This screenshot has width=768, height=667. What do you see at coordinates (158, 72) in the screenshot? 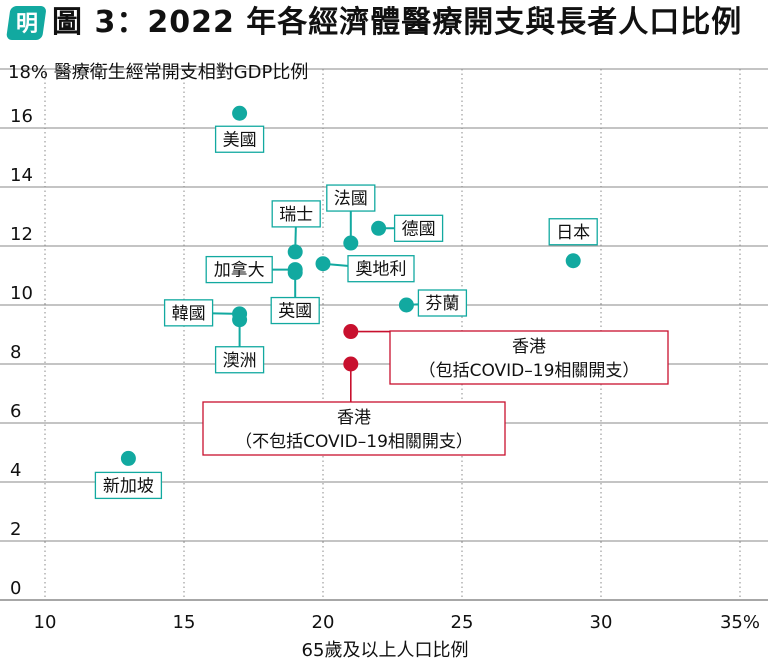
I see `y-axis-title: 18% 醫療衛生經常開支相對GDP比例` at bounding box center [158, 72].